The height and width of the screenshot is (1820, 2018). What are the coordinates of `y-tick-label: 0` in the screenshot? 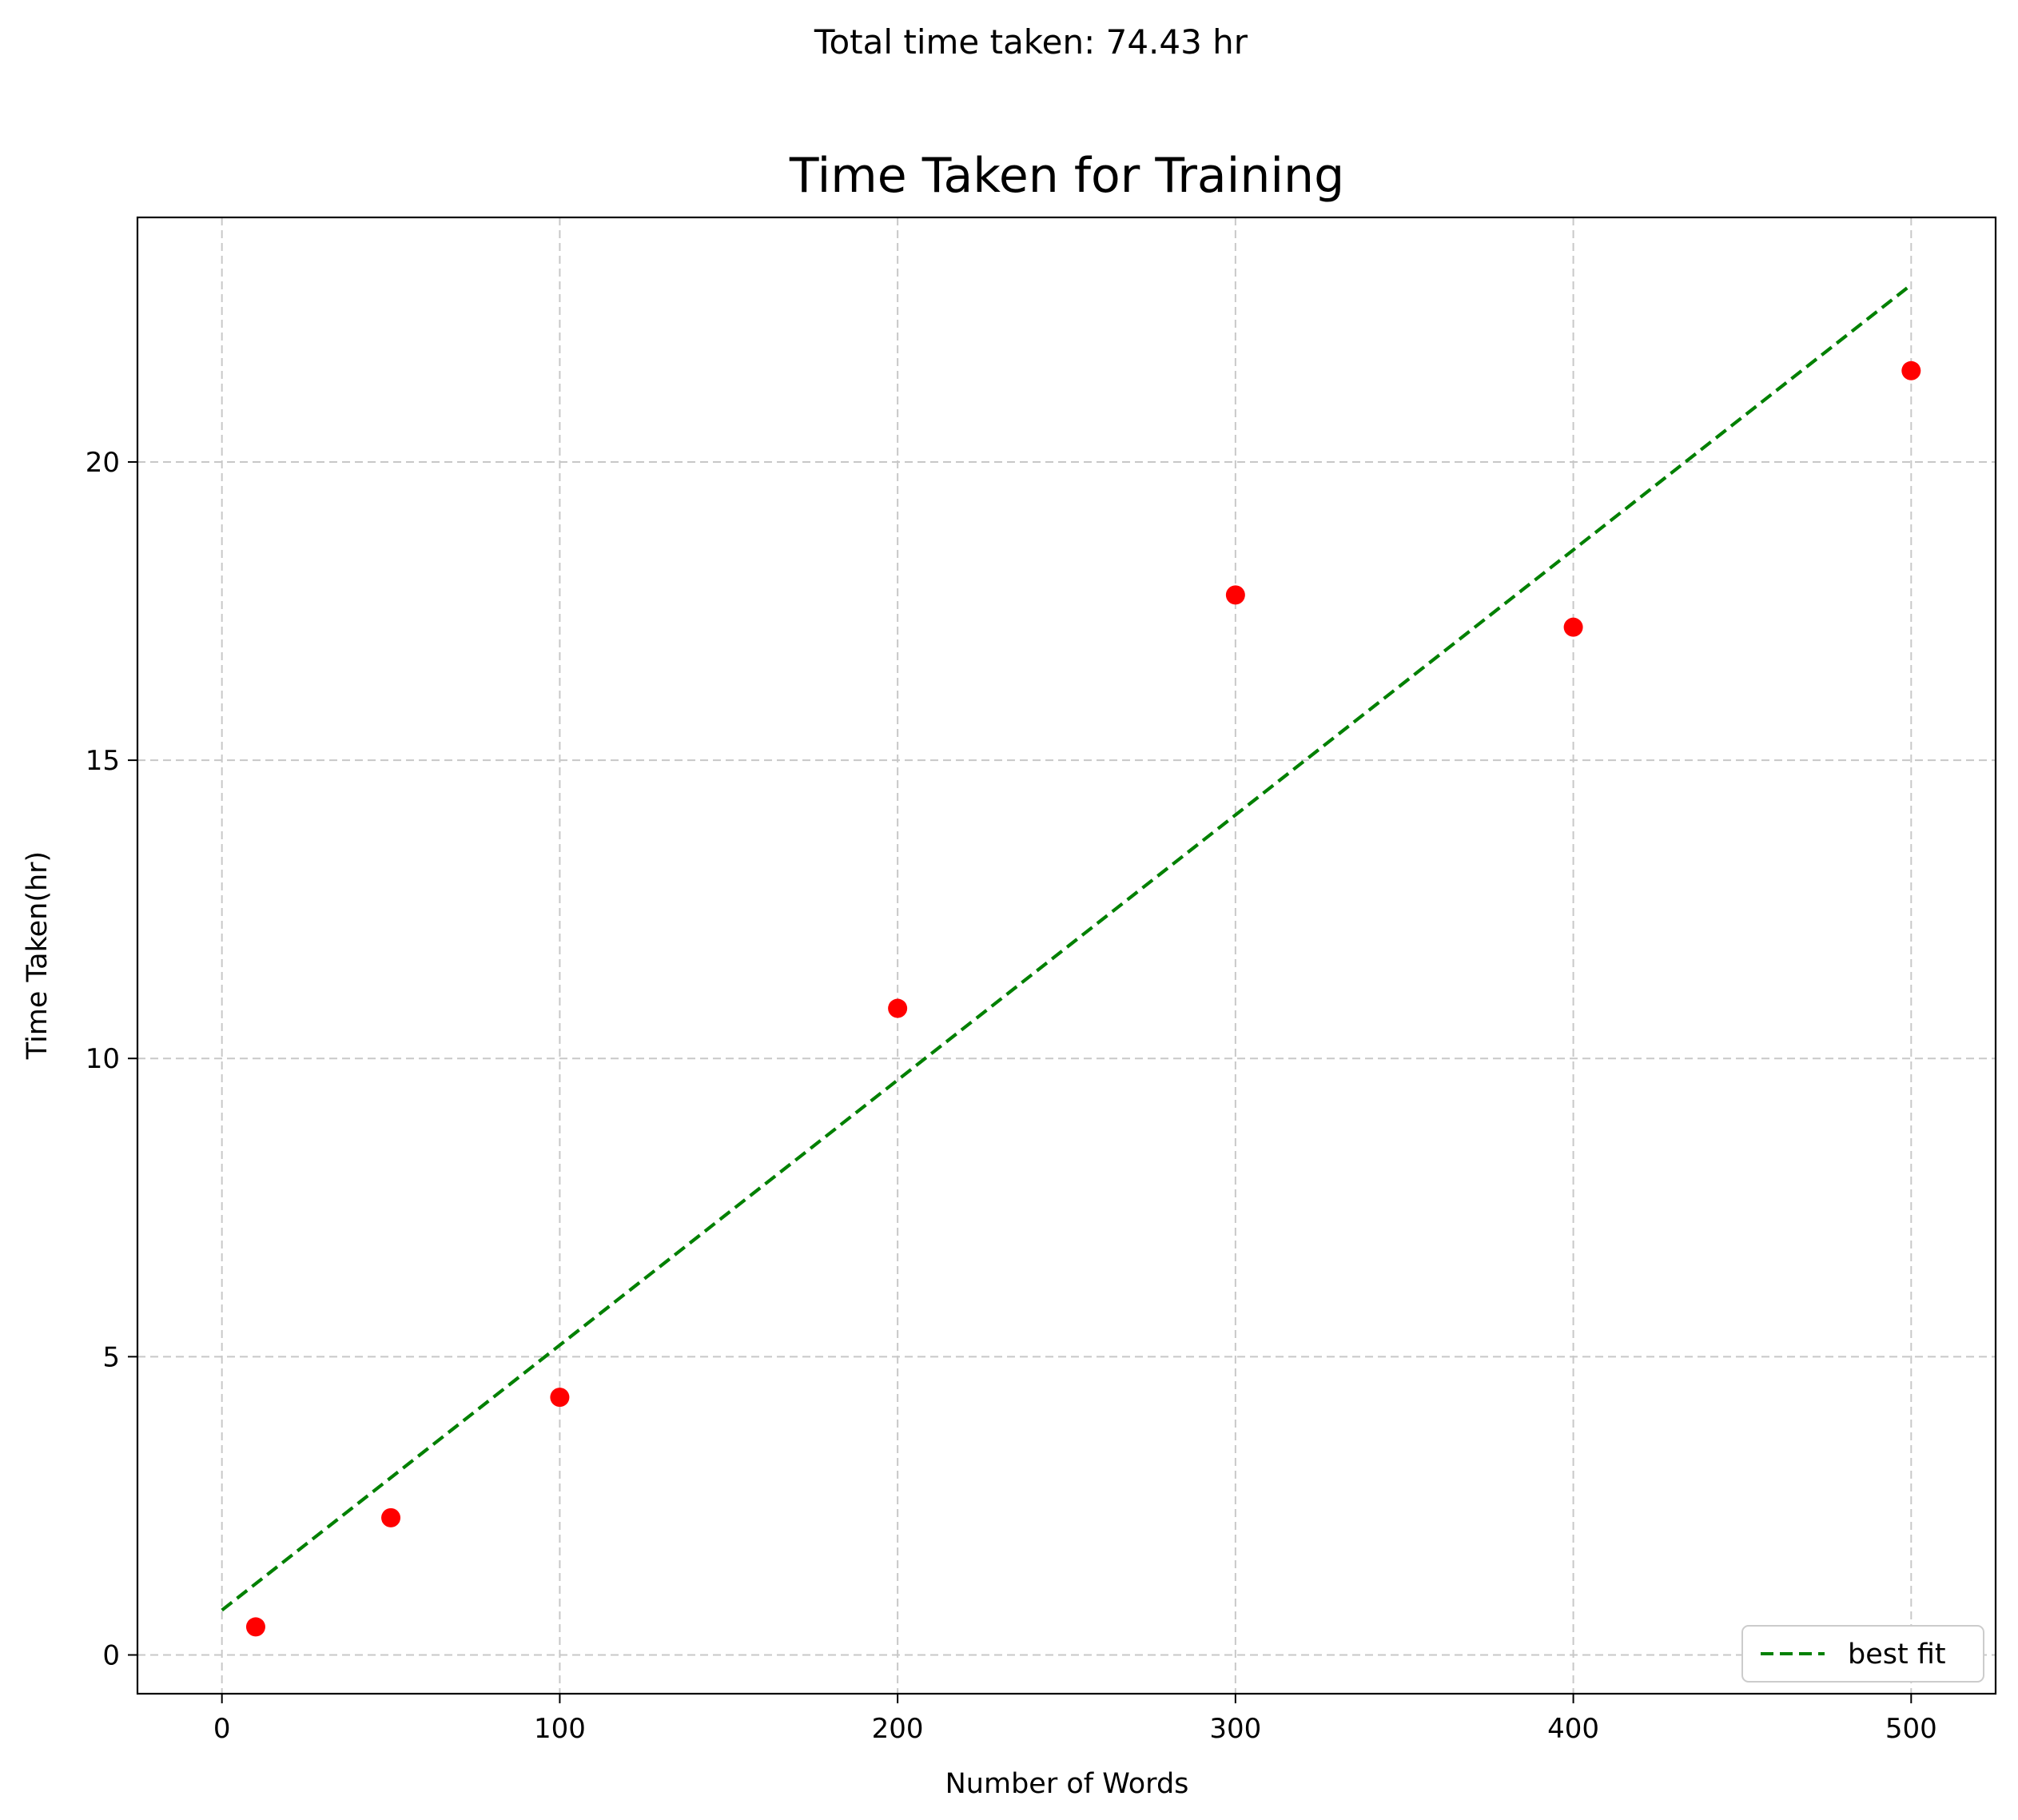 It's located at (111, 1655).